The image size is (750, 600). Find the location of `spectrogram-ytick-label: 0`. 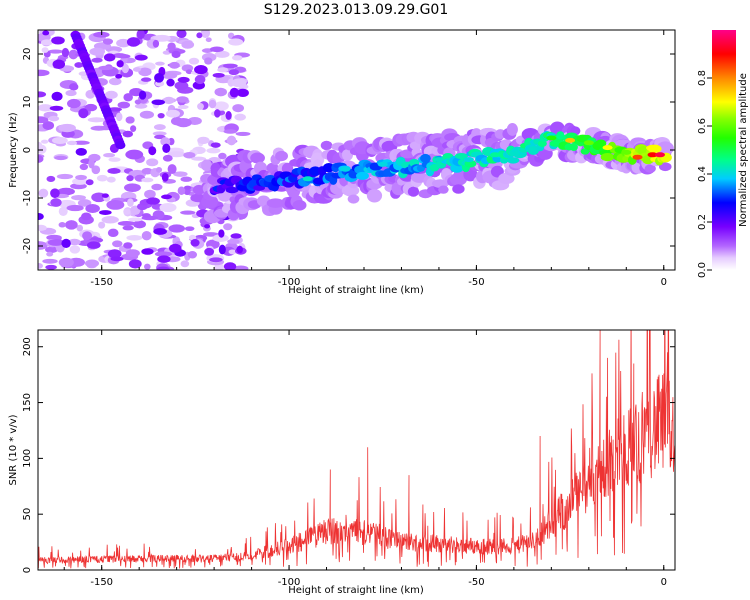

spectrogram-ytick-label: 0 is located at coordinates (27, 150).